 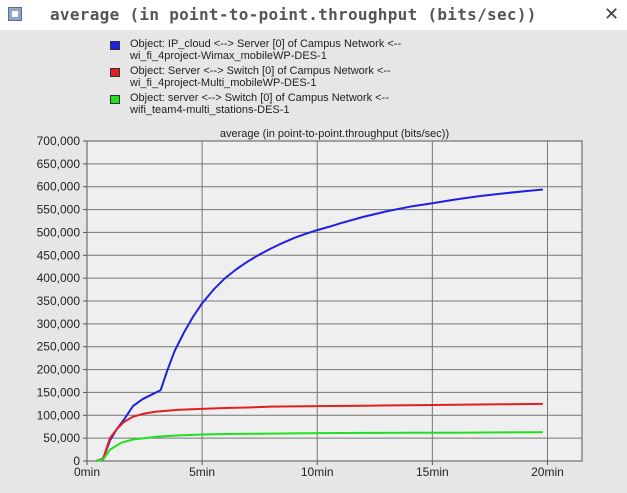 I want to click on y-tick-label: 300,000, so click(x=59, y=324).